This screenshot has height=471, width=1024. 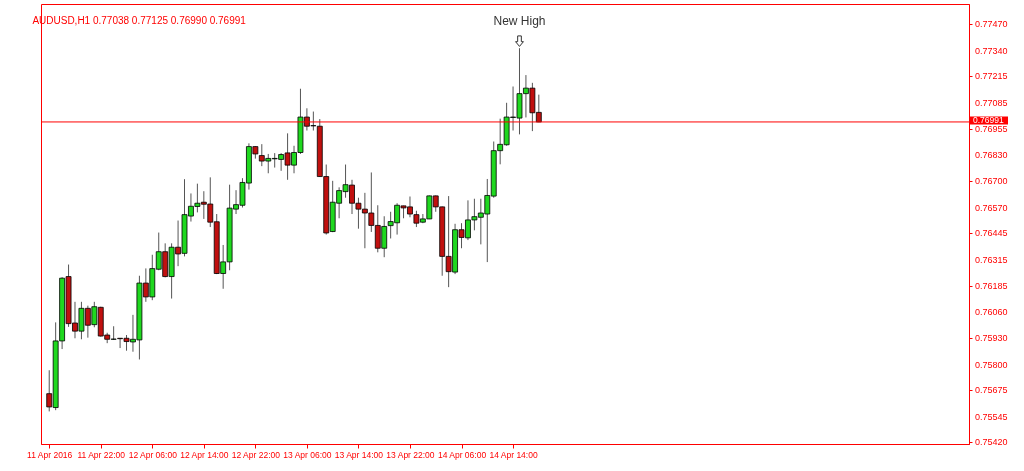 I want to click on x-tick-label: 14 Apr 06:00, so click(x=462, y=454).